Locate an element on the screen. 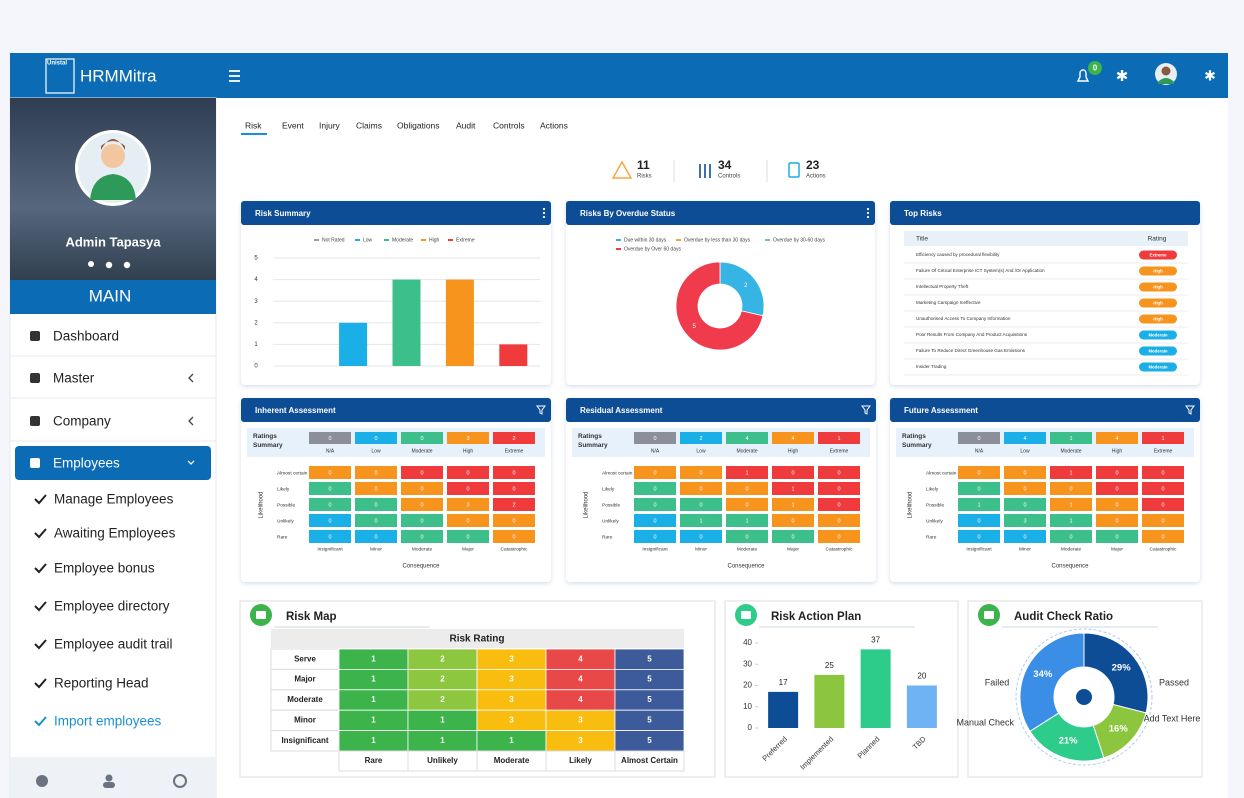 This screenshot has height=798, width=1244. y-tick-label: 40 is located at coordinates (747, 642).